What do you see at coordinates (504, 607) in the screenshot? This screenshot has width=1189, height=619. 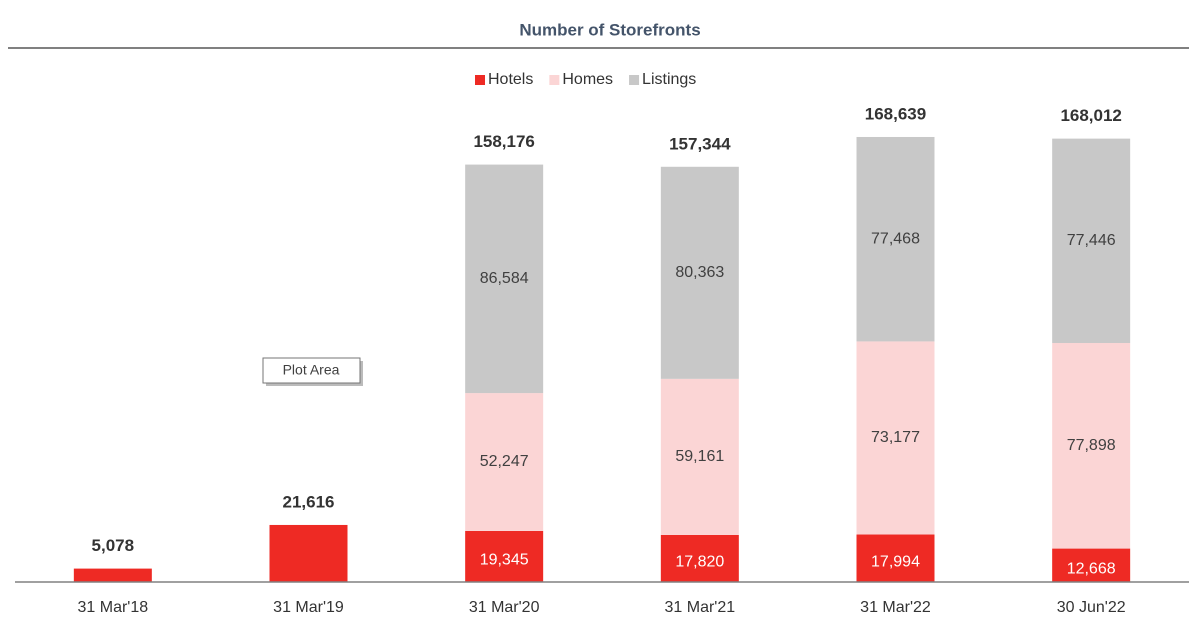 I see `x-tick-label: 31 Mar'20` at bounding box center [504, 607].